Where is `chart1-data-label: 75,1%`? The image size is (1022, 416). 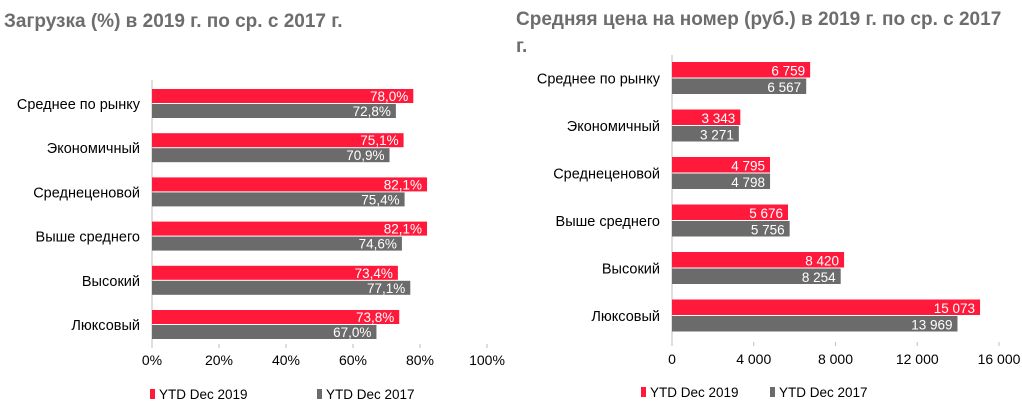
chart1-data-label: 75,1% is located at coordinates (379, 140).